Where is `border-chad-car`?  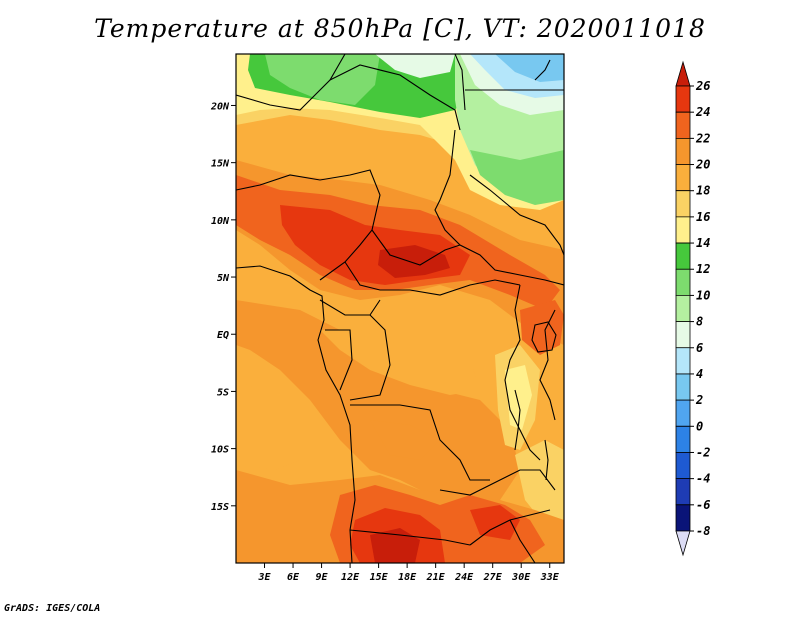 border-chad-car is located at coordinates (416, 247).